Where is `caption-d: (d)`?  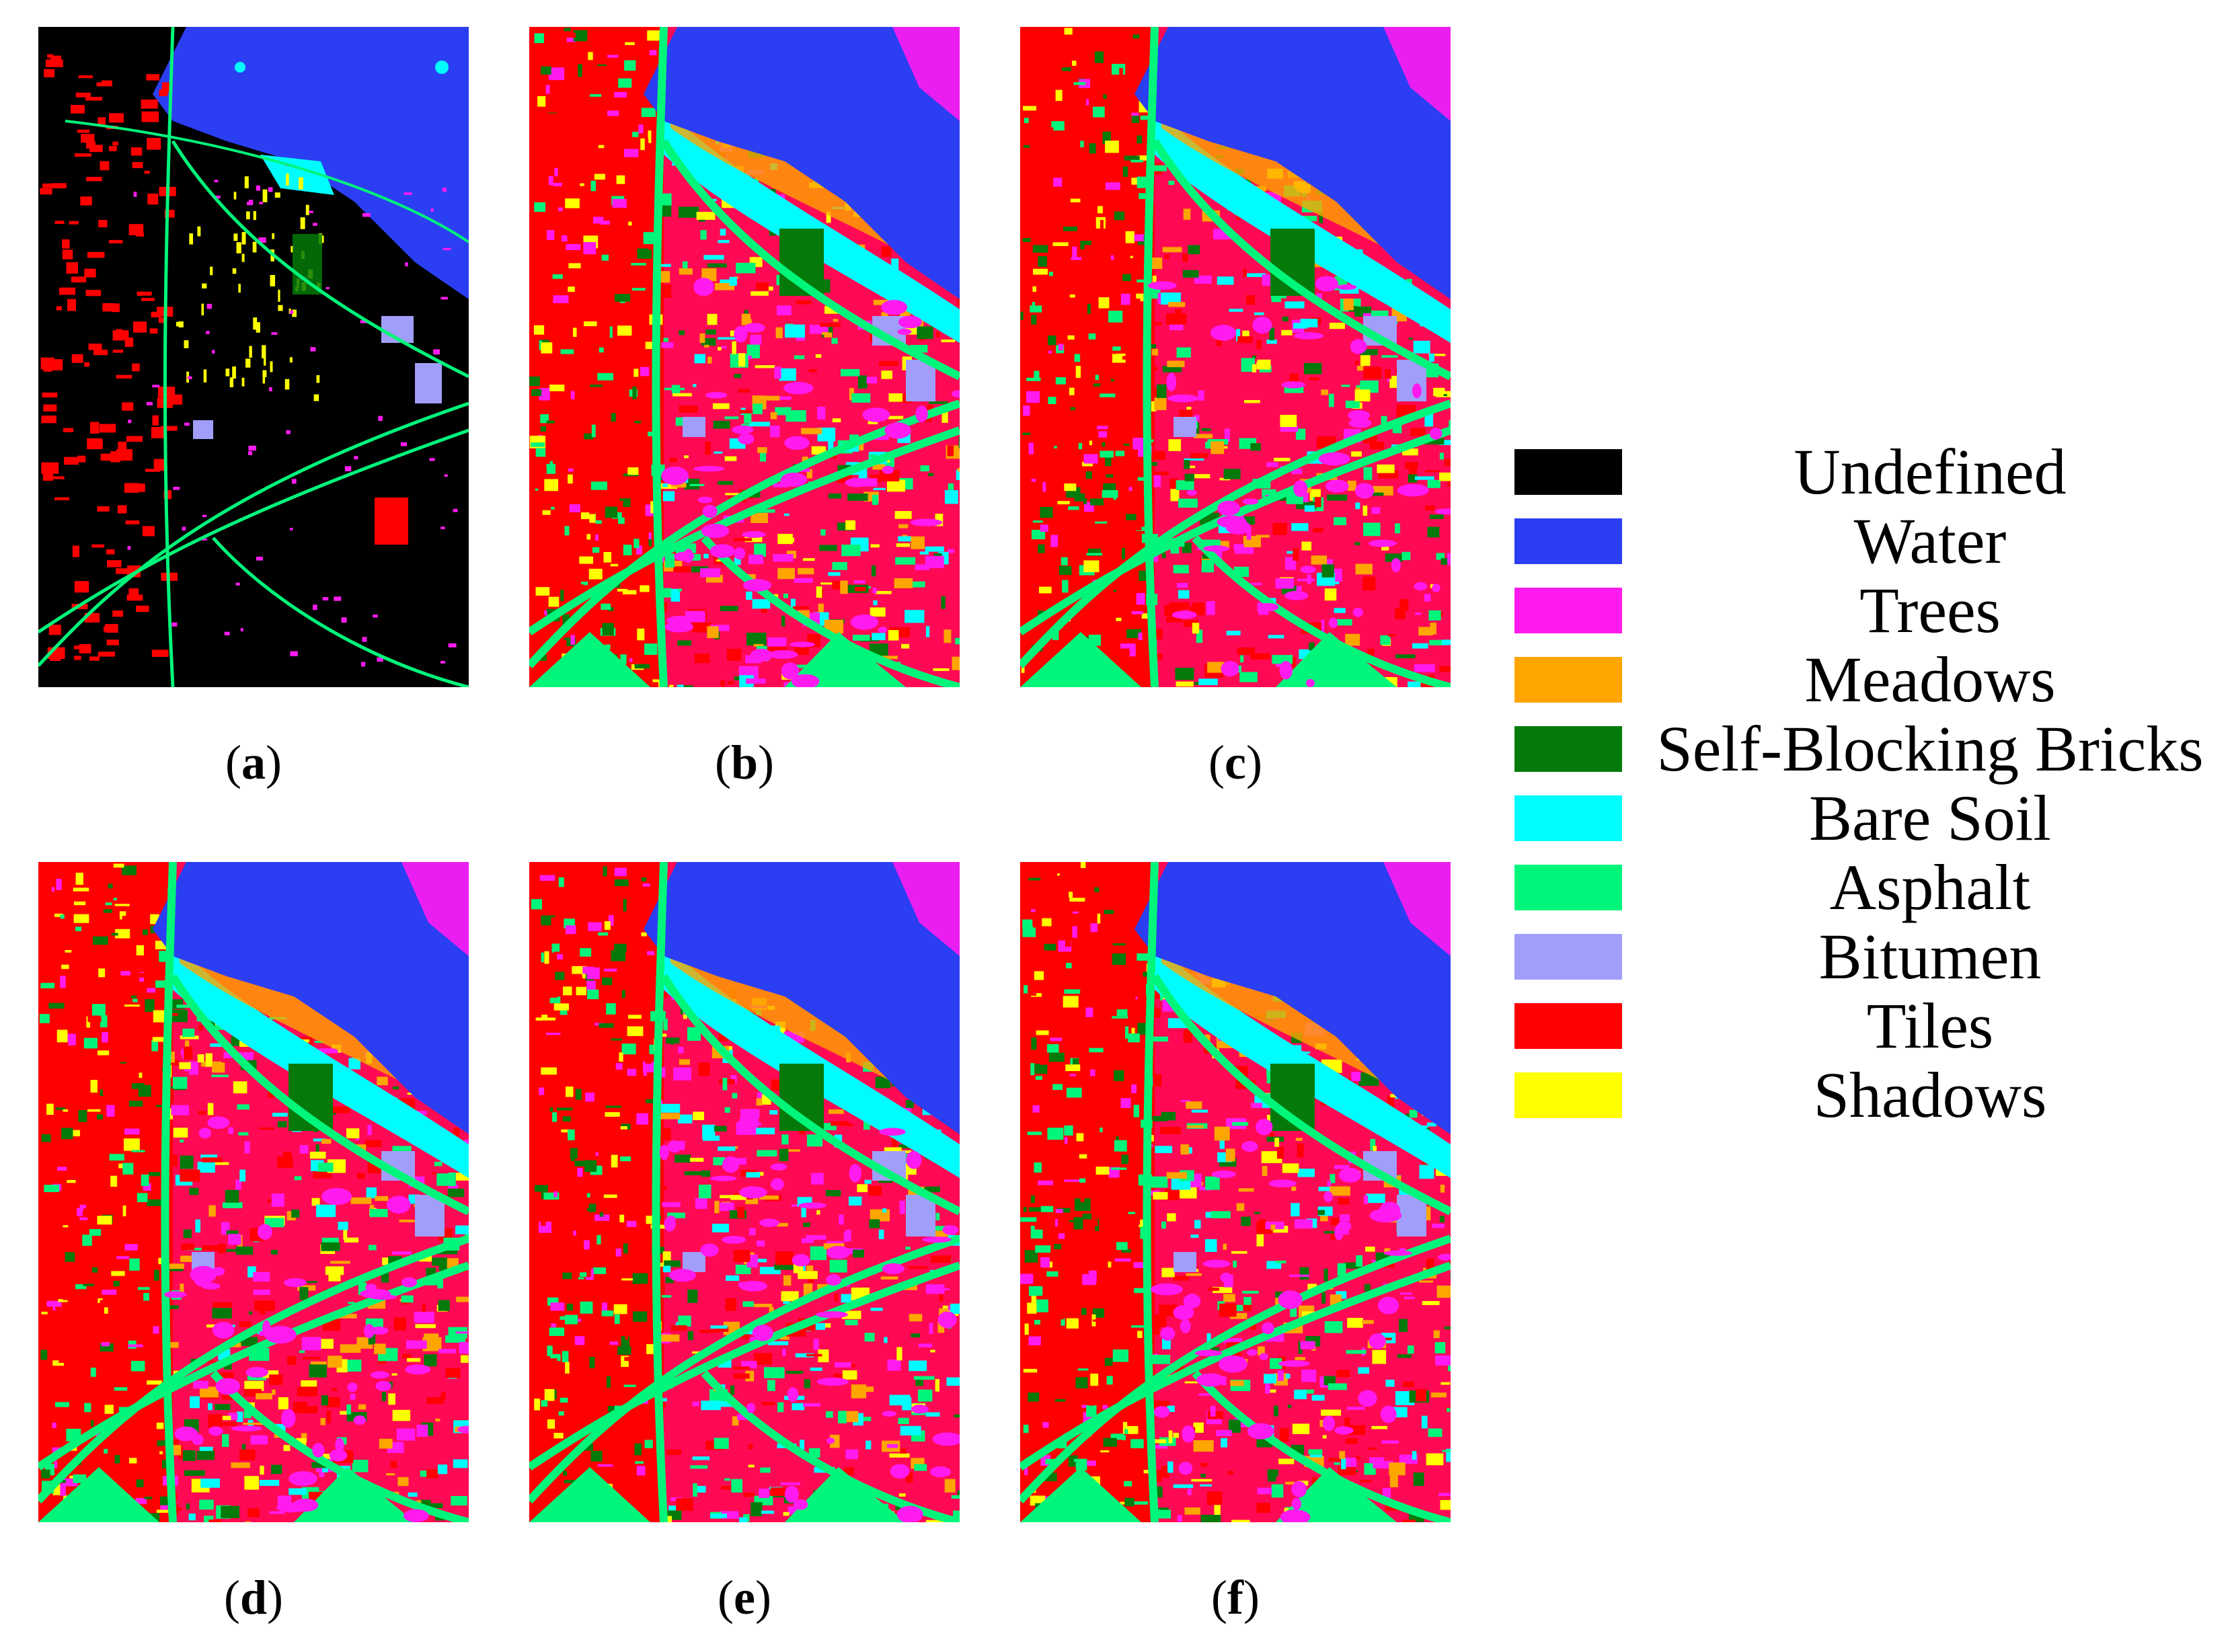
caption-d: (d) is located at coordinates (253, 1597).